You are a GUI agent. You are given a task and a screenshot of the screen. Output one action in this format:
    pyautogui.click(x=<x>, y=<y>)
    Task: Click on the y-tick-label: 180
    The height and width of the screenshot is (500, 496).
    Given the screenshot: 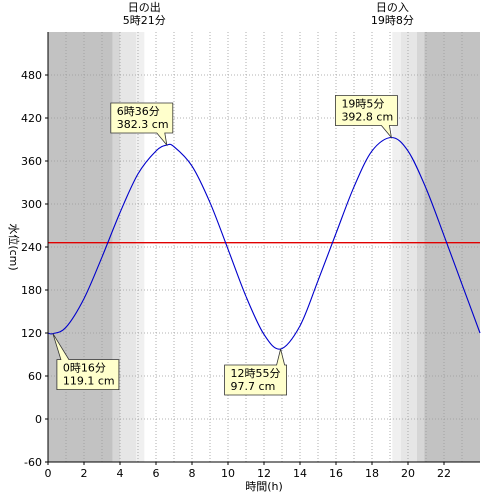 What is the action you would take?
    pyautogui.click(x=31, y=290)
    